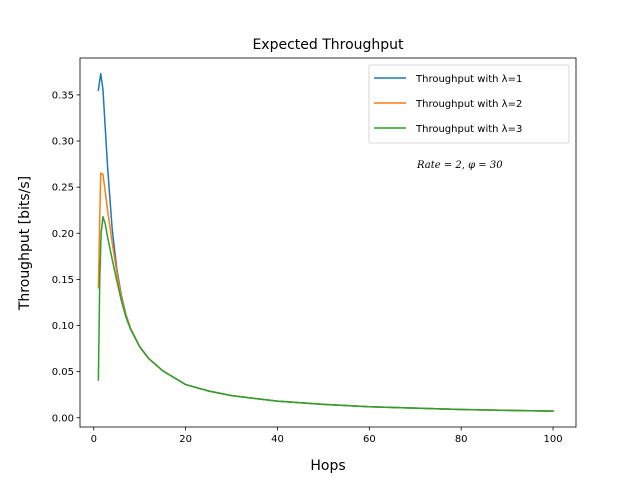 This screenshot has width=640, height=480. I want to click on y-tick-label: 0.00, so click(63, 418).